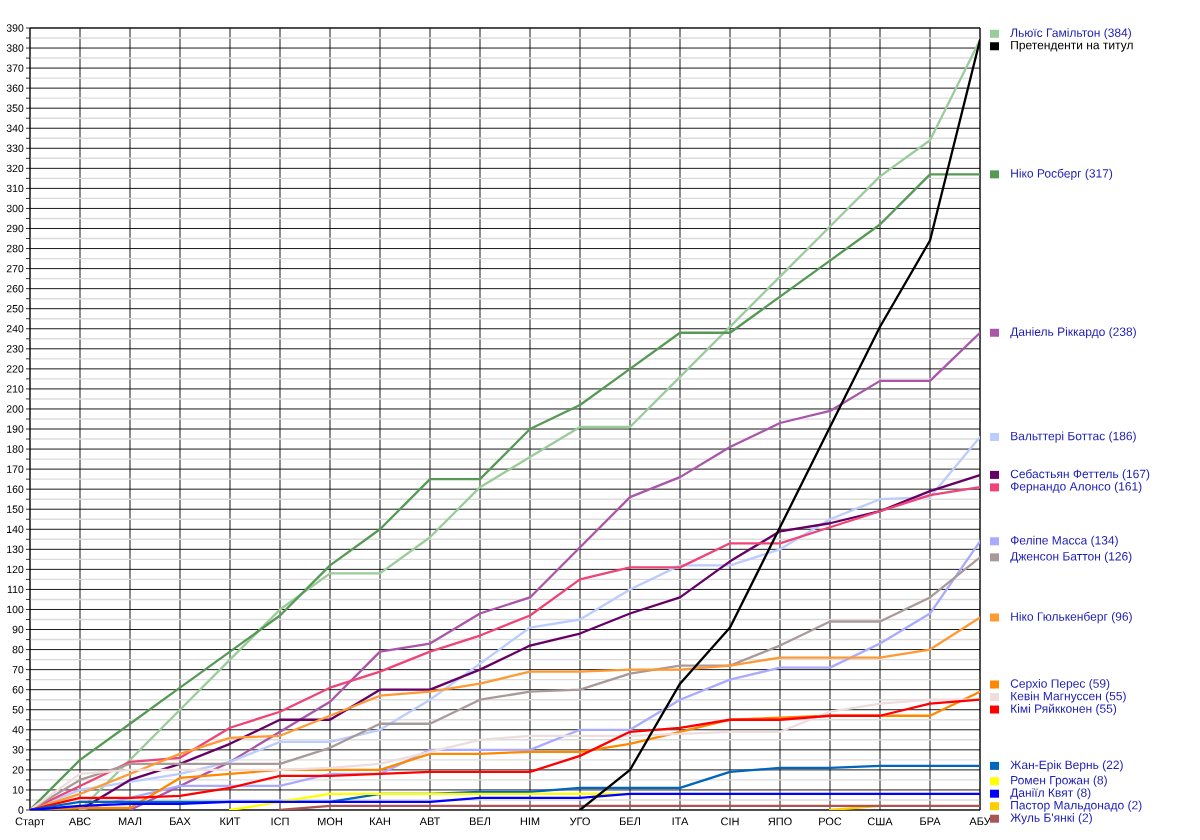  I want to click on x-tick-label: МАЛ, so click(130, 821).